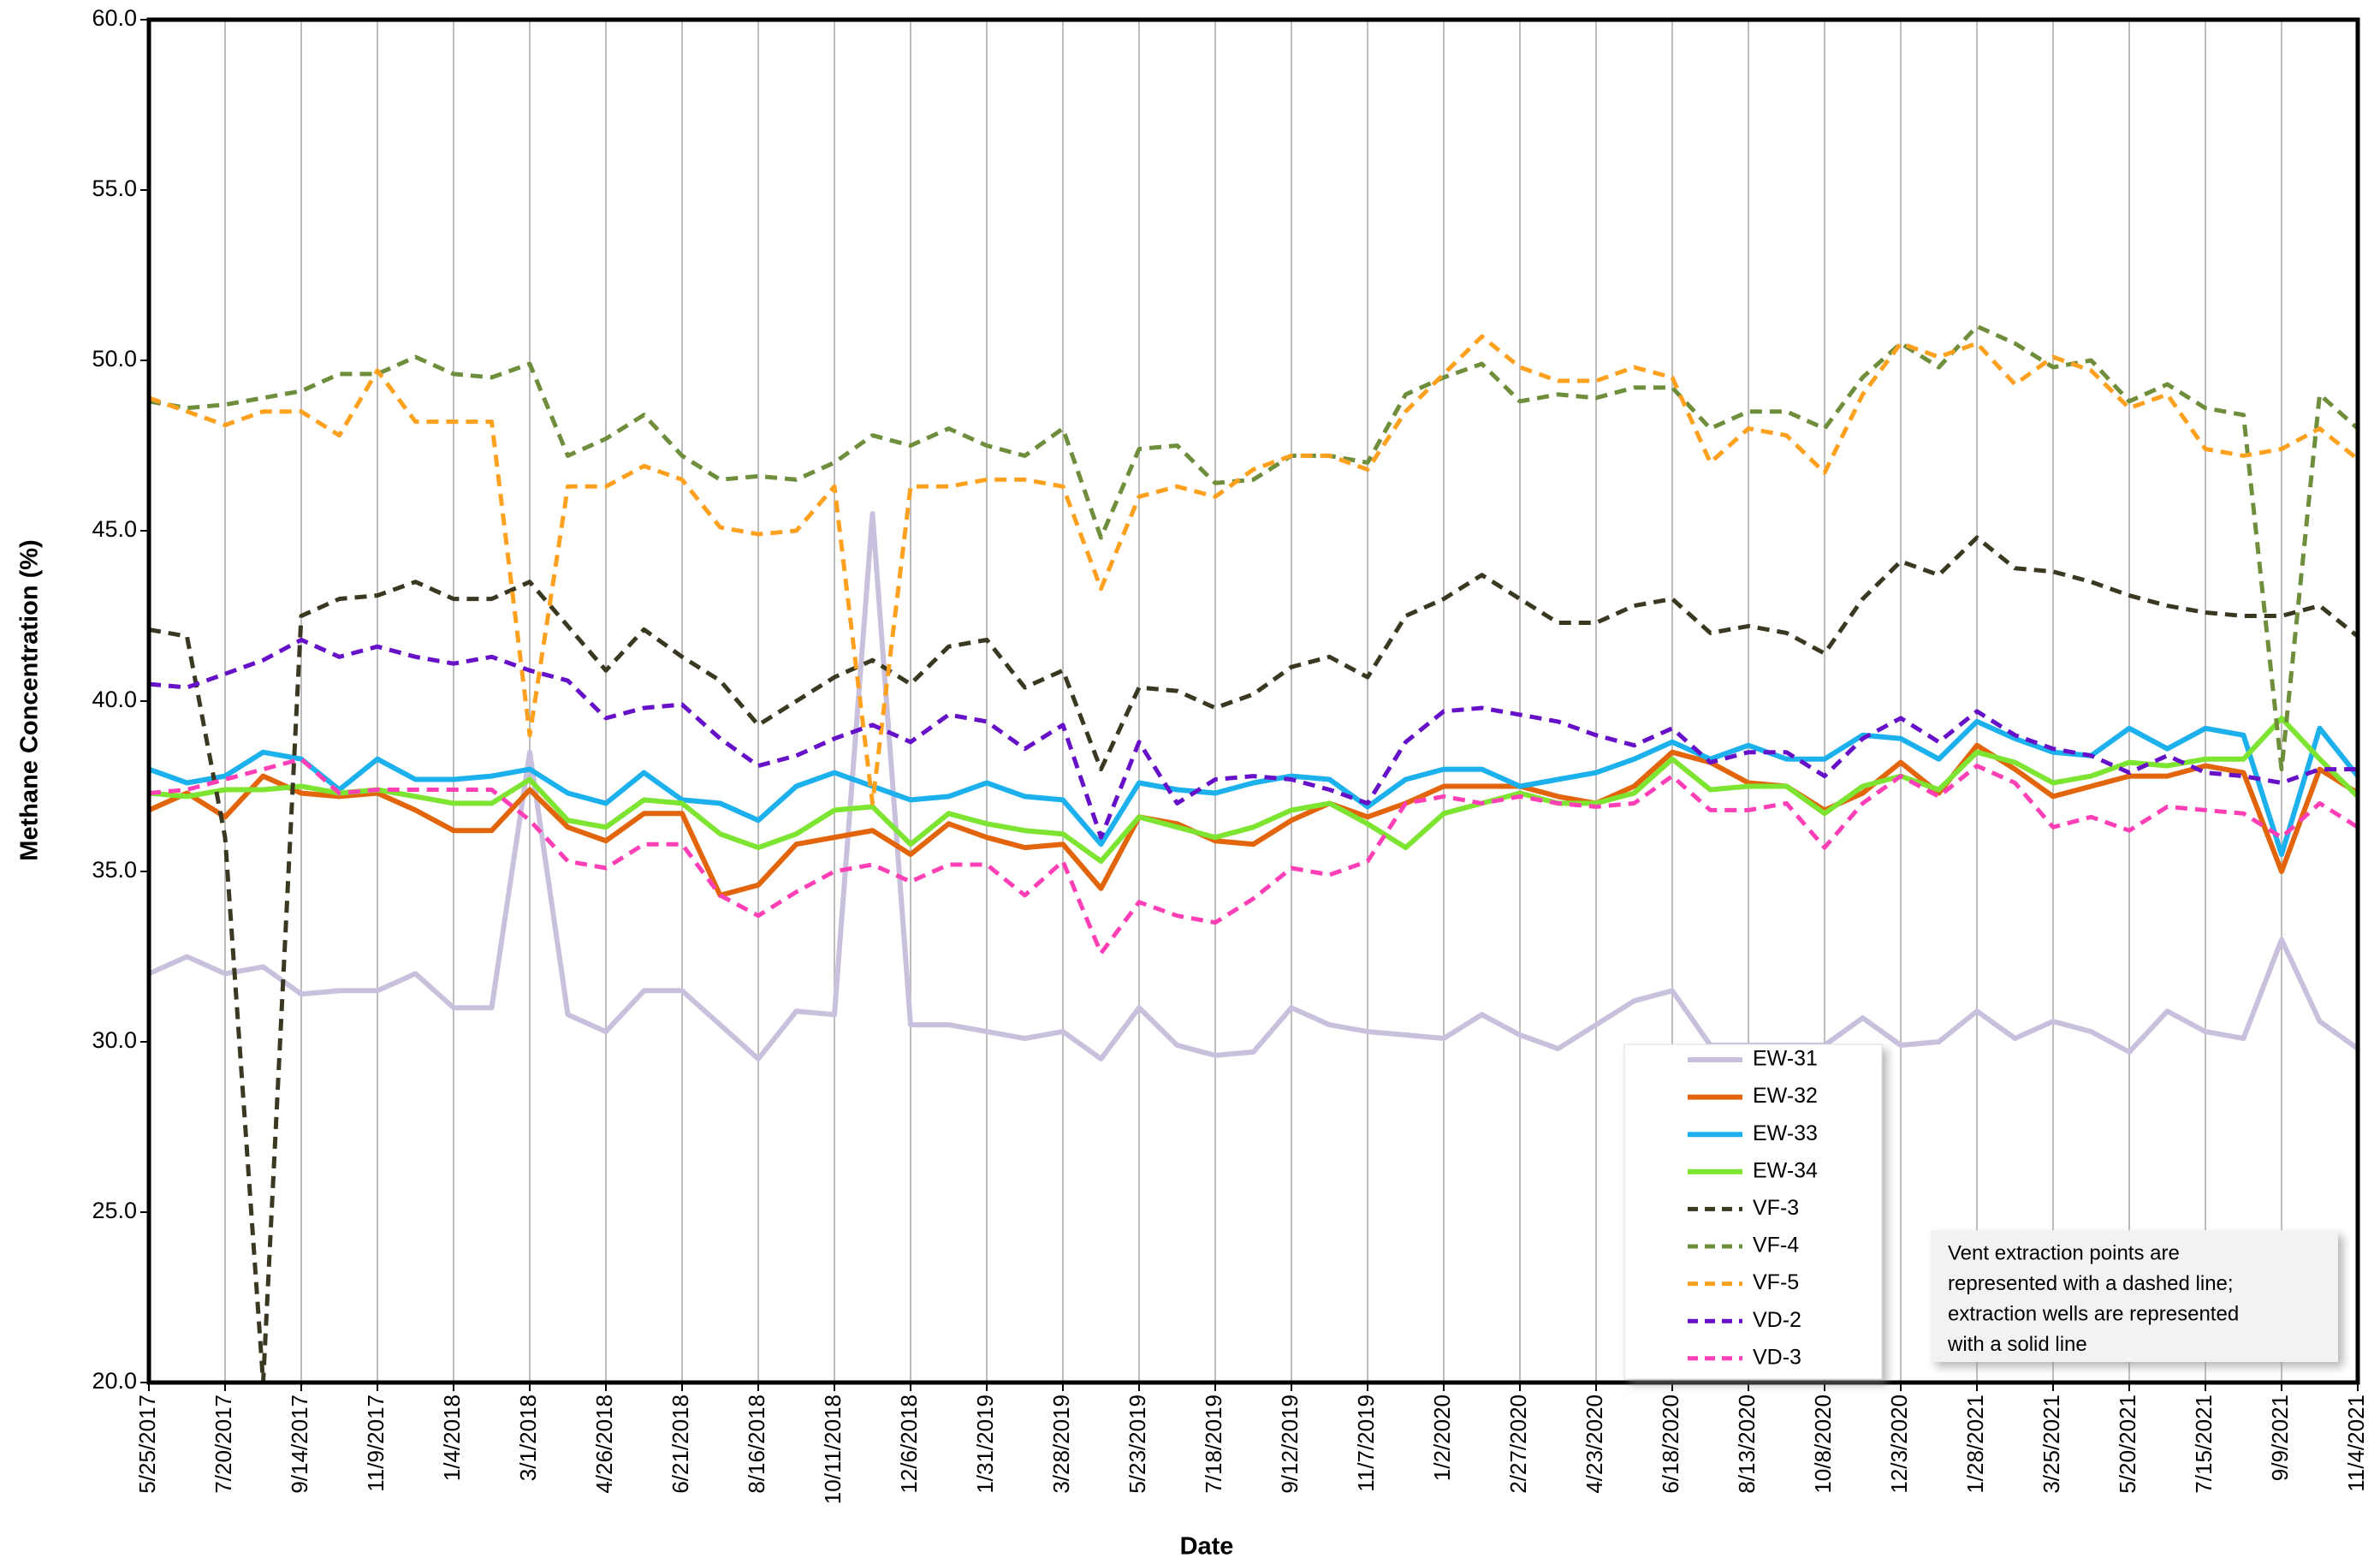 The image size is (2380, 1564). What do you see at coordinates (2280, 1438) in the screenshot?
I see `x-tick-label: 9/9/2021` at bounding box center [2280, 1438].